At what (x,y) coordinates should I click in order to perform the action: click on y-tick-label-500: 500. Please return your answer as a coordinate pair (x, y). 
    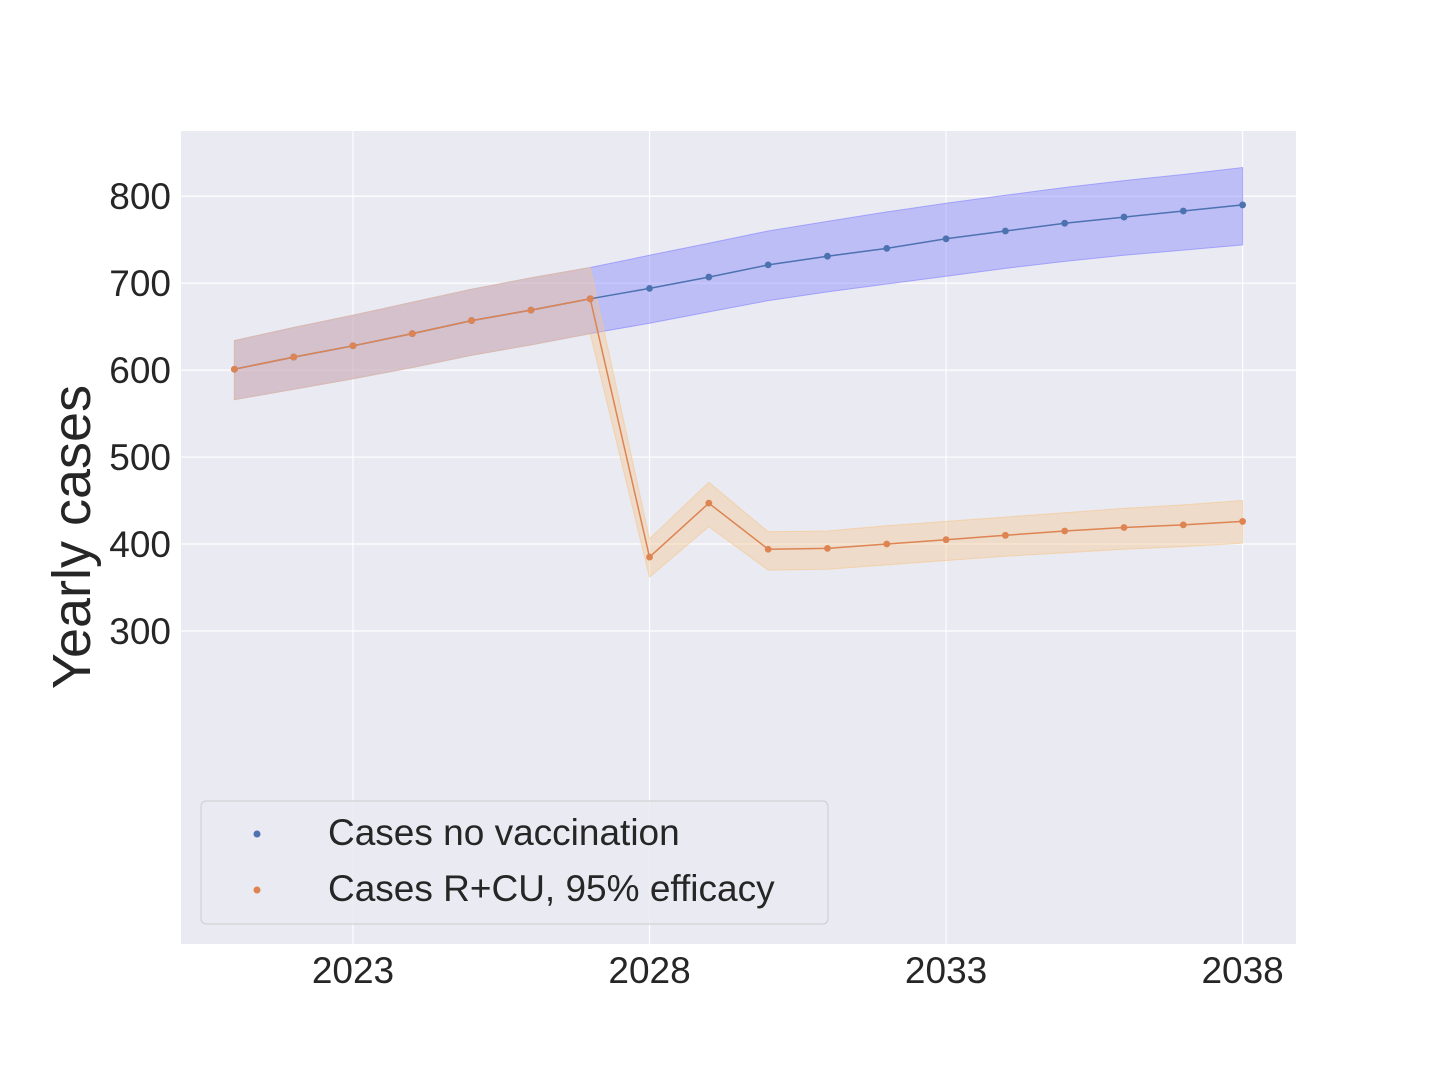
    Looking at the image, I should click on (140, 457).